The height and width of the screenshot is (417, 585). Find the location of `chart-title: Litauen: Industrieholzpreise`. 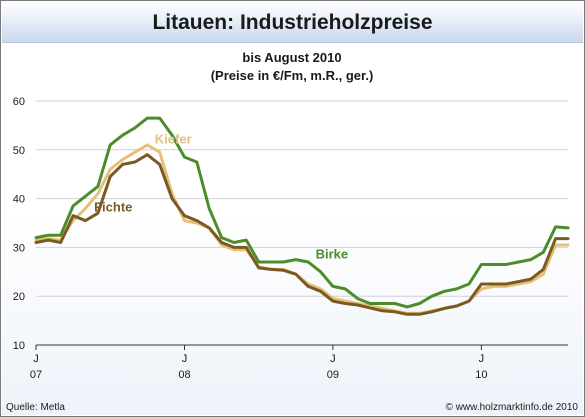

chart-title: Litauen: Industrieholzpreise is located at coordinates (292, 22).